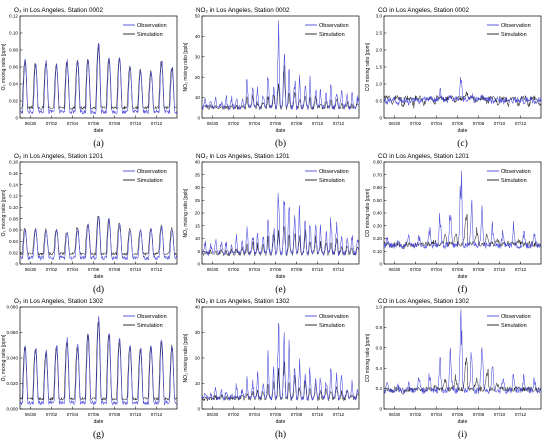 This screenshot has width=550, height=440. I want to click on y-tick-label: 40, so click(198, 36).